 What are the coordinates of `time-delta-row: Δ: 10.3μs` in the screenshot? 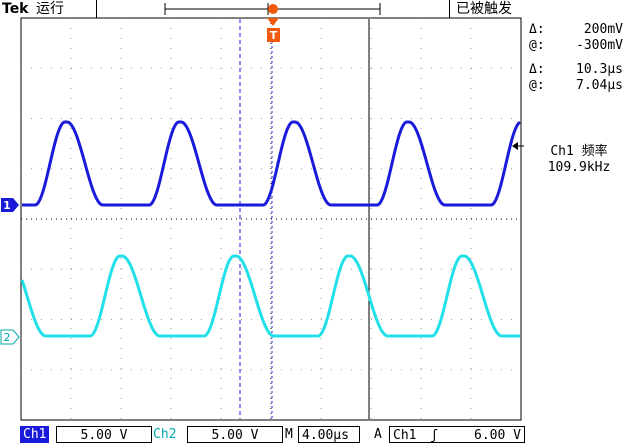 It's located at (579, 70).